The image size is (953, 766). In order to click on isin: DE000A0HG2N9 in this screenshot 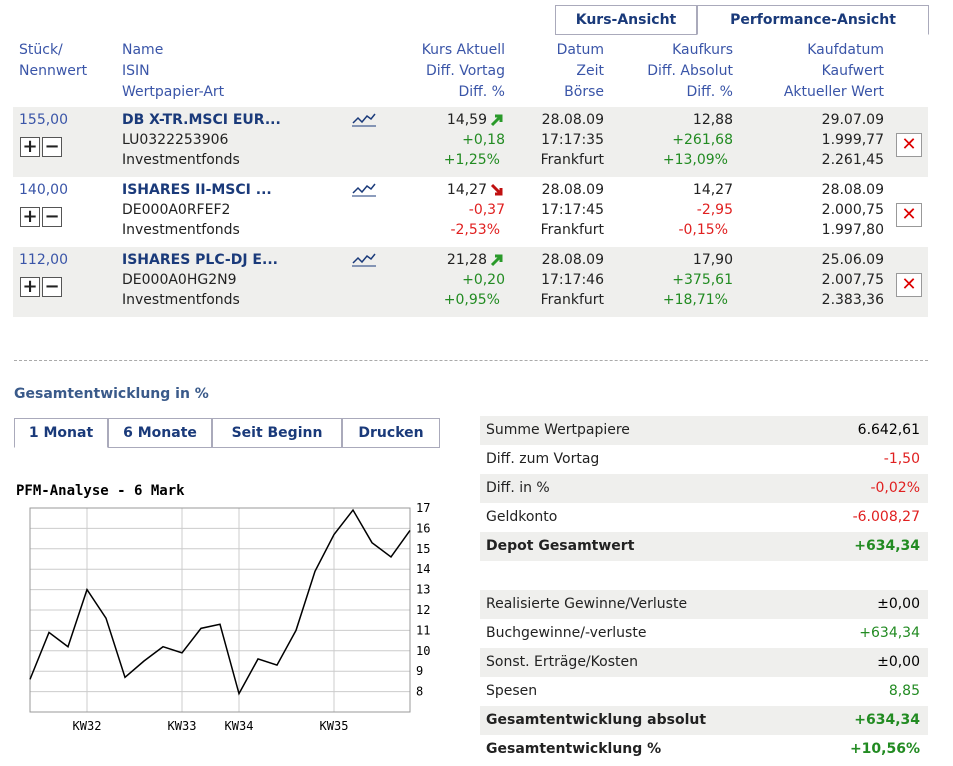, I will do `click(179, 280)`.